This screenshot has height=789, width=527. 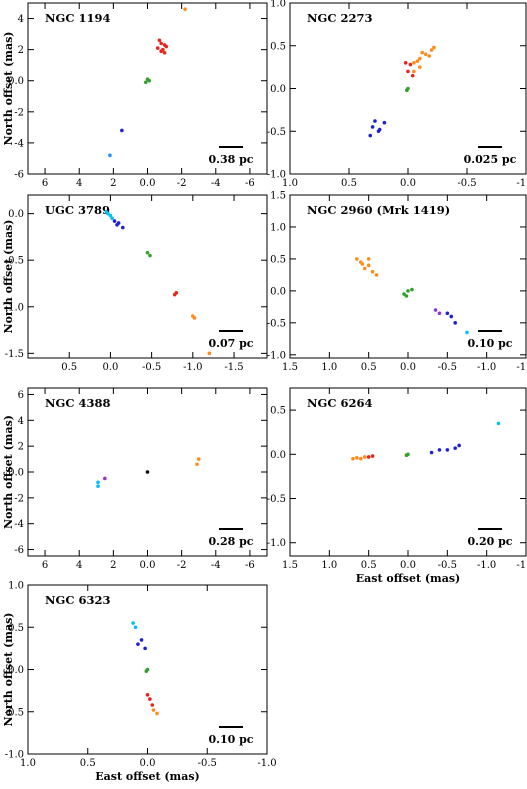 What do you see at coordinates (21, 421) in the screenshot?
I see `y-tick-label: 4` at bounding box center [21, 421].